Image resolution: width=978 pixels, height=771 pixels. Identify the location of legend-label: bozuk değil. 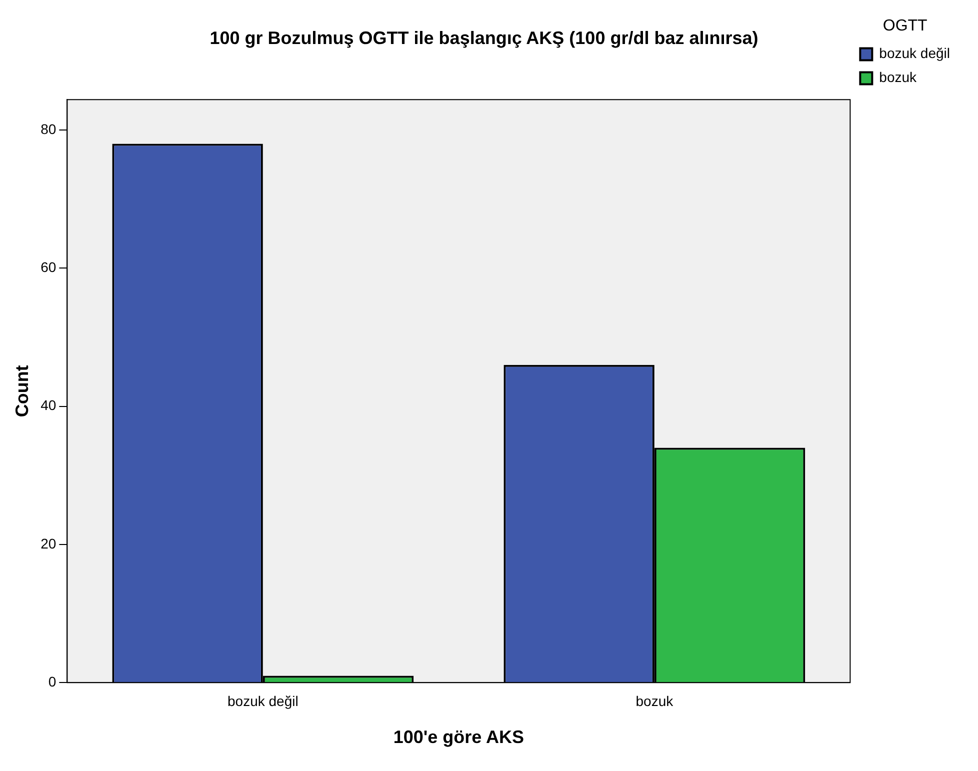
(914, 53).